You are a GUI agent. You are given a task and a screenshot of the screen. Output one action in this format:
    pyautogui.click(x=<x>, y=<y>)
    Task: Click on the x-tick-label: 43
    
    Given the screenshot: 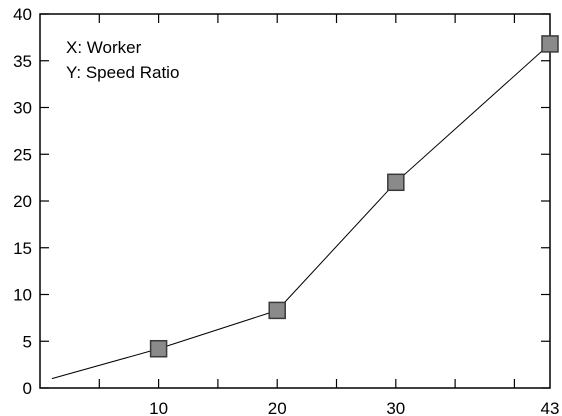 What is the action you would take?
    pyautogui.click(x=550, y=407)
    